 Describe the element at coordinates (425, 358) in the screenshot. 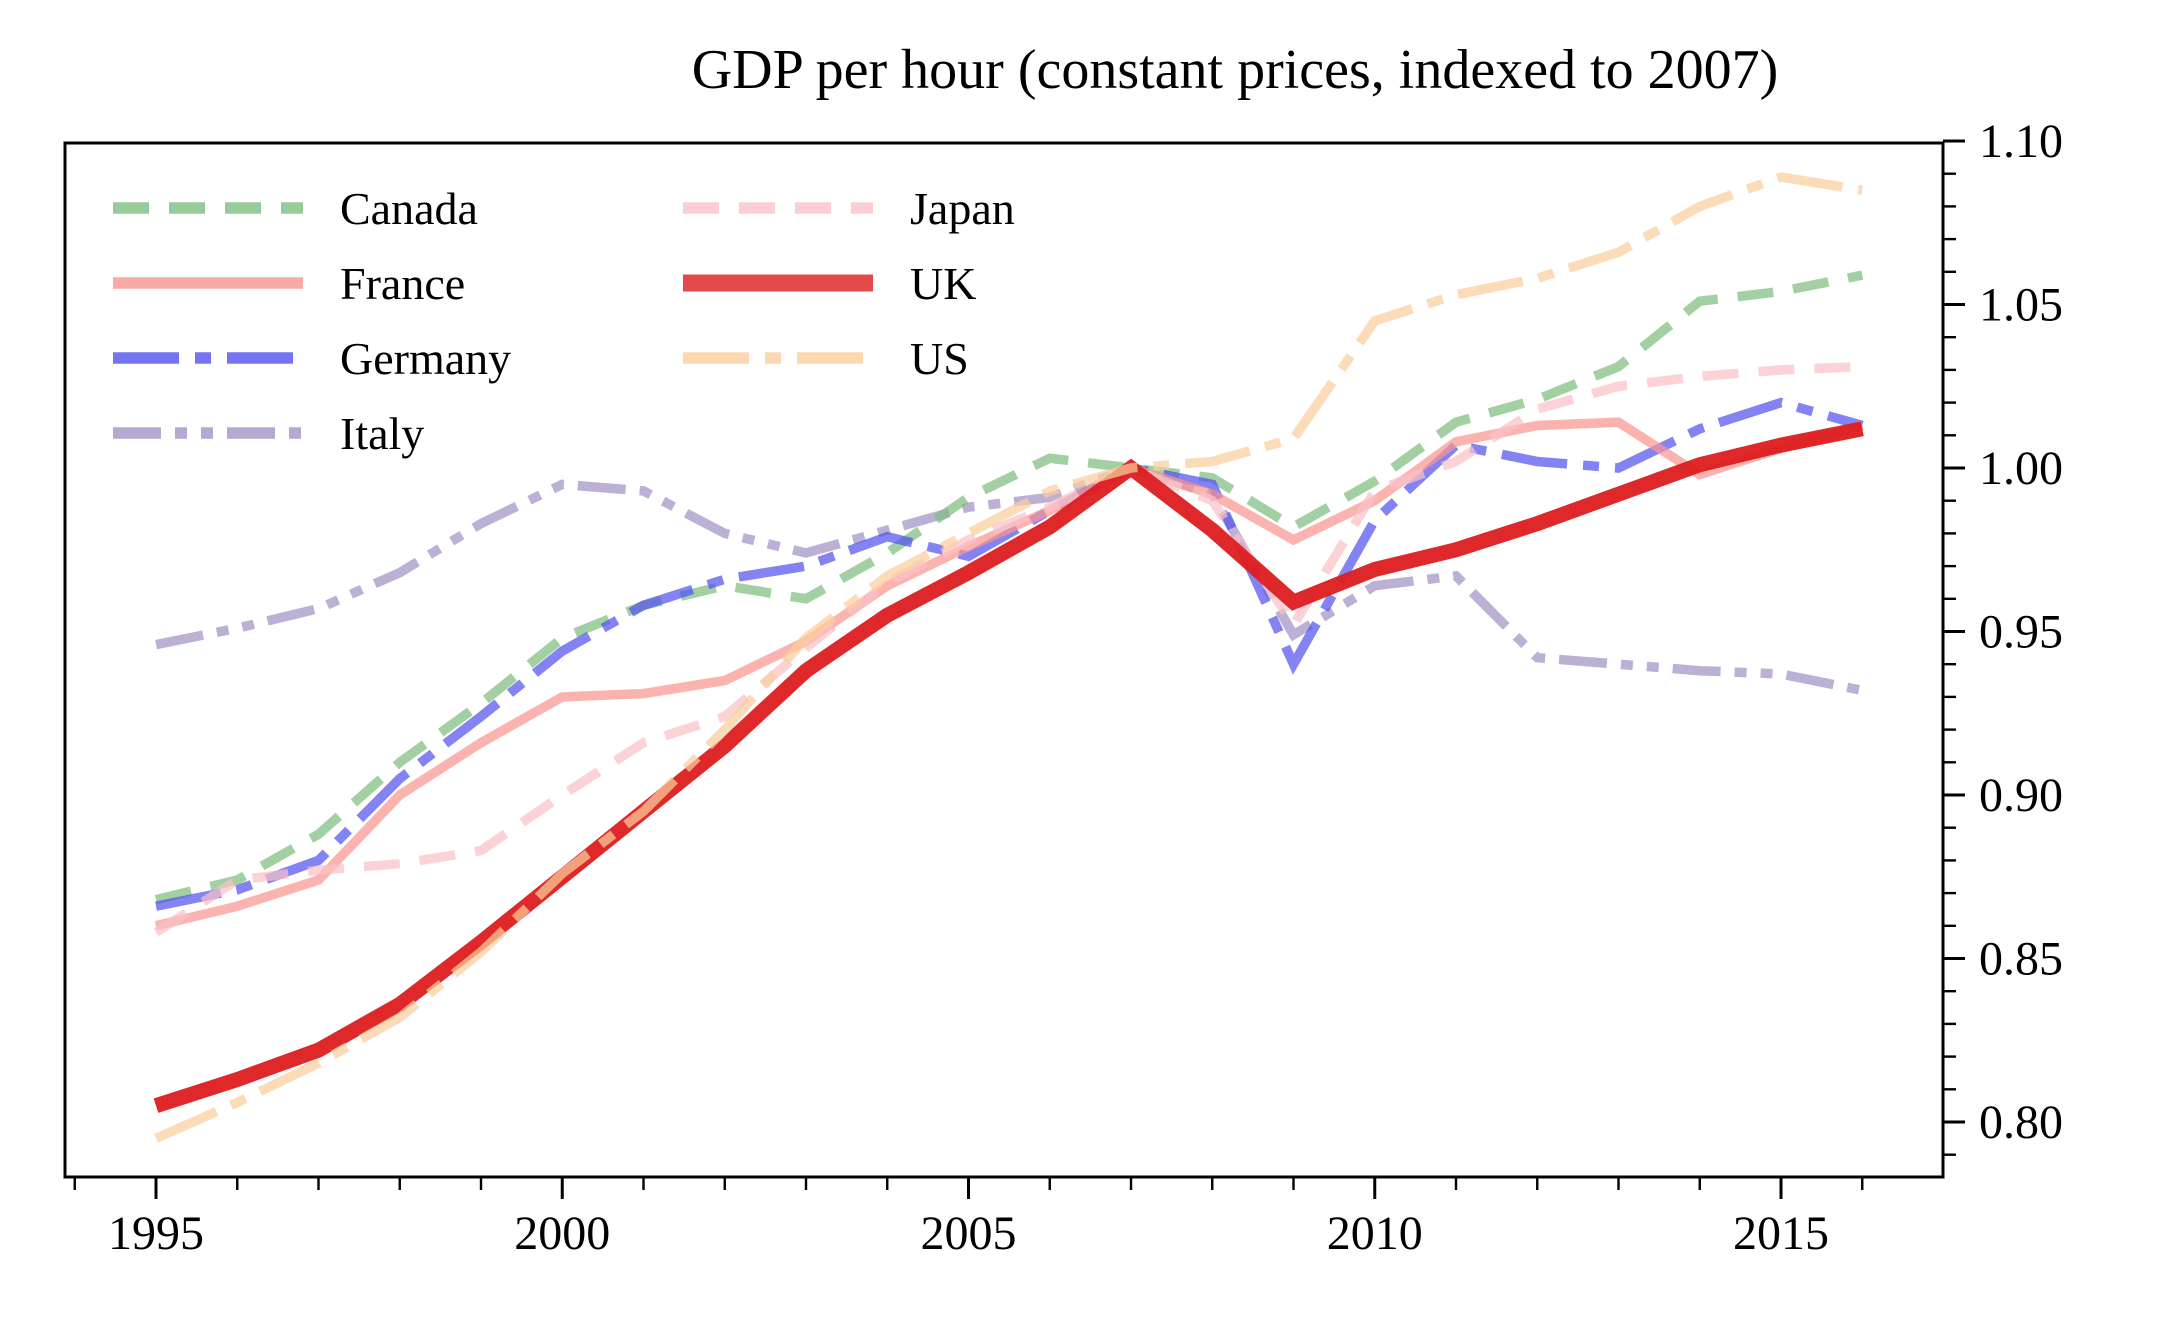

I see `legend-label-germany: Germany` at that location.